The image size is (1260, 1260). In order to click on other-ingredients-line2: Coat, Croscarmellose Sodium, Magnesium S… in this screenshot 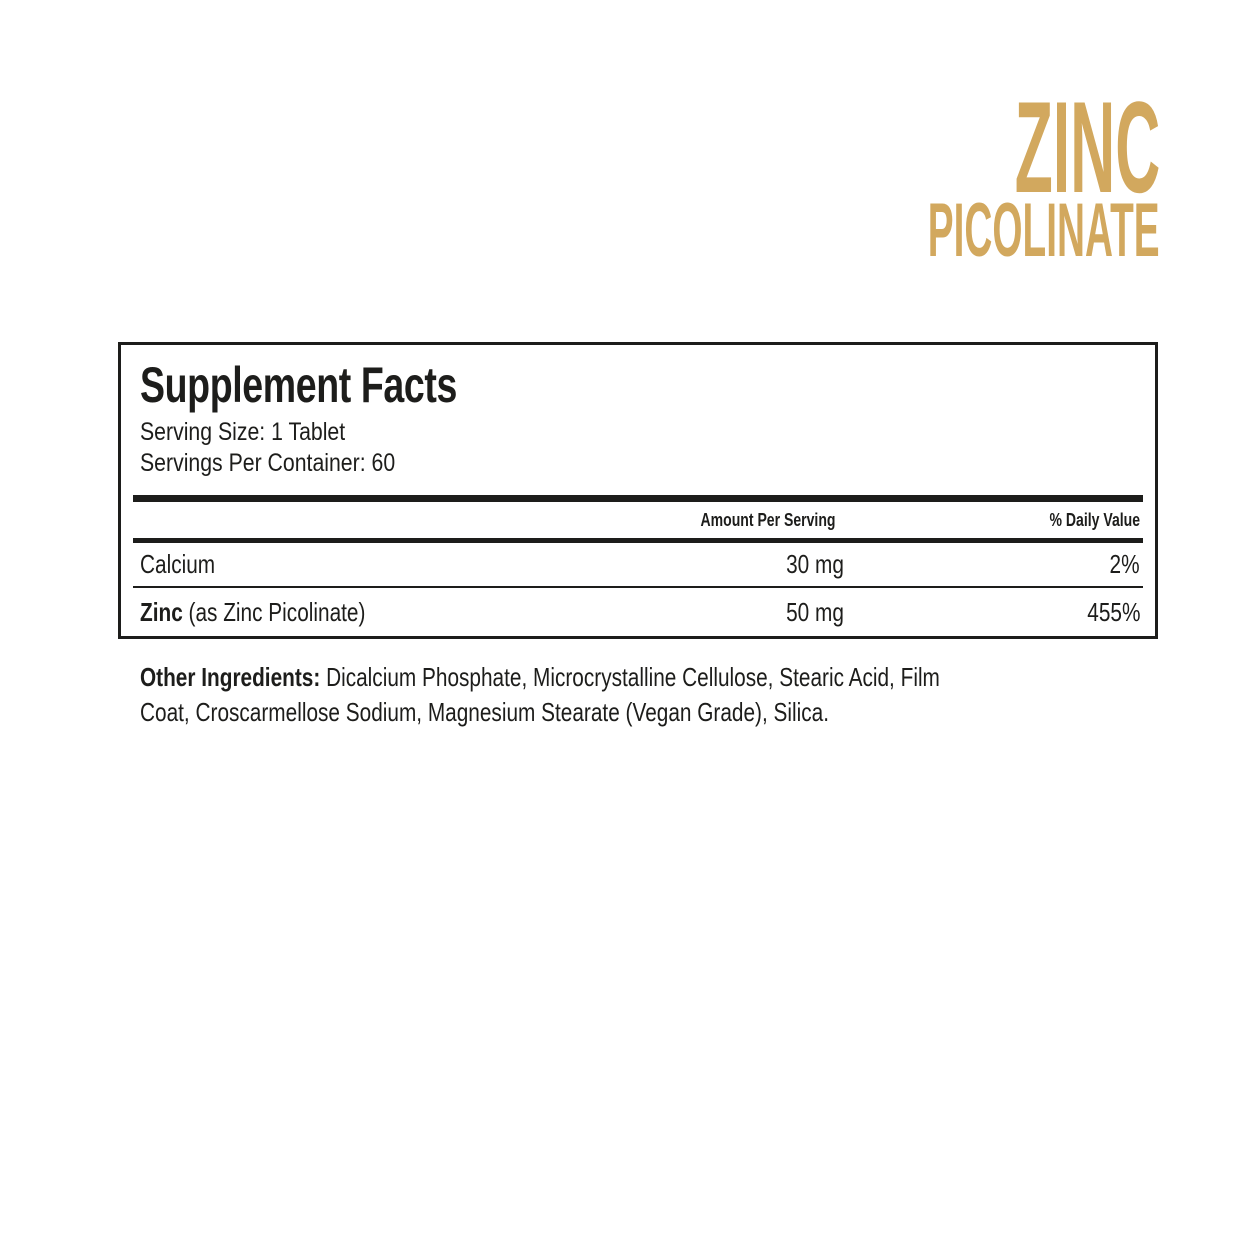, I will do `click(485, 712)`.